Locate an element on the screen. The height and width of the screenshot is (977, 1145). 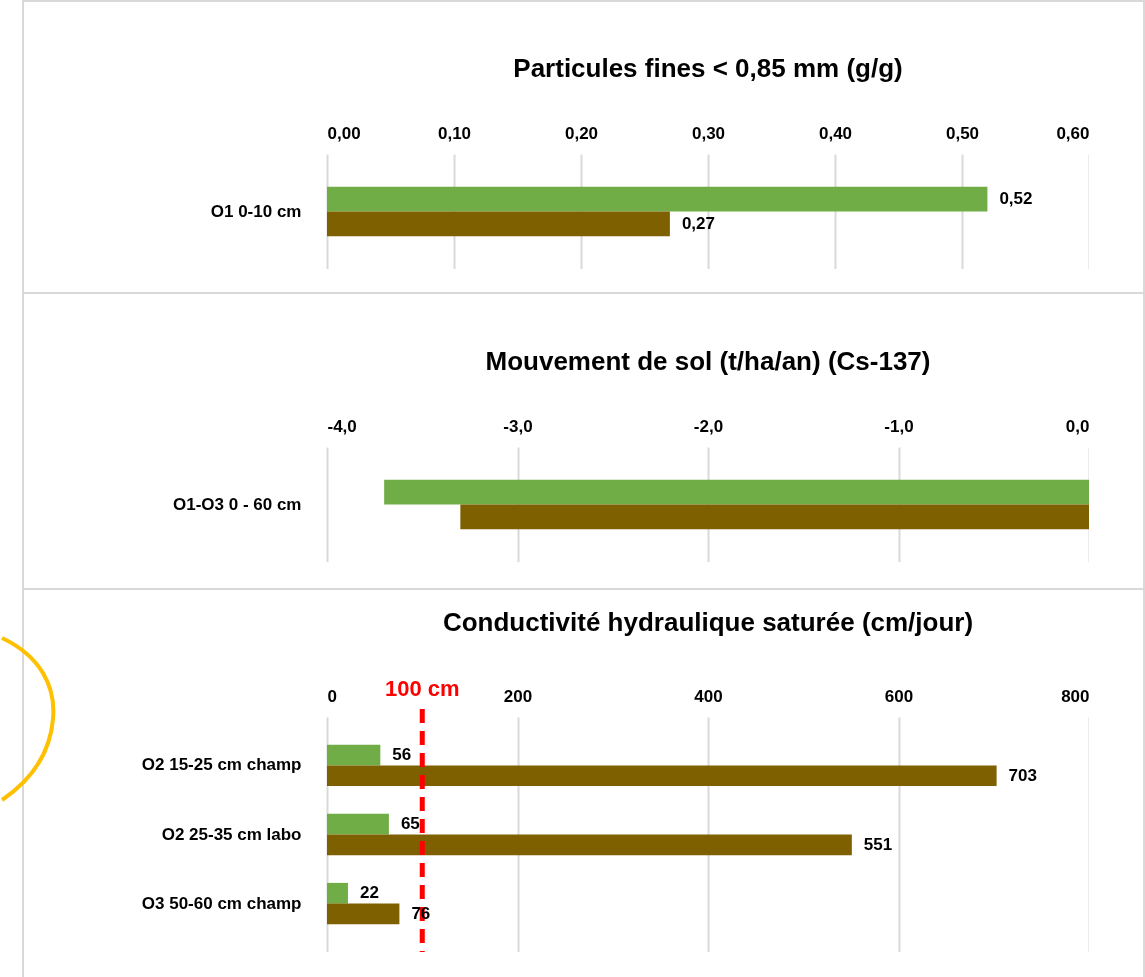
x-tick-label: 0,60 is located at coordinates (1073, 133).